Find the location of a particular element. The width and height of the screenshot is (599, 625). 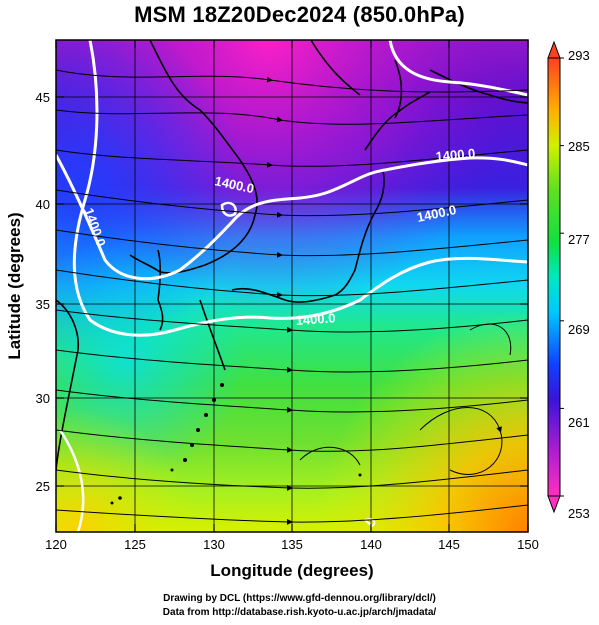

y-tick-label: 35 is located at coordinates (43, 304).